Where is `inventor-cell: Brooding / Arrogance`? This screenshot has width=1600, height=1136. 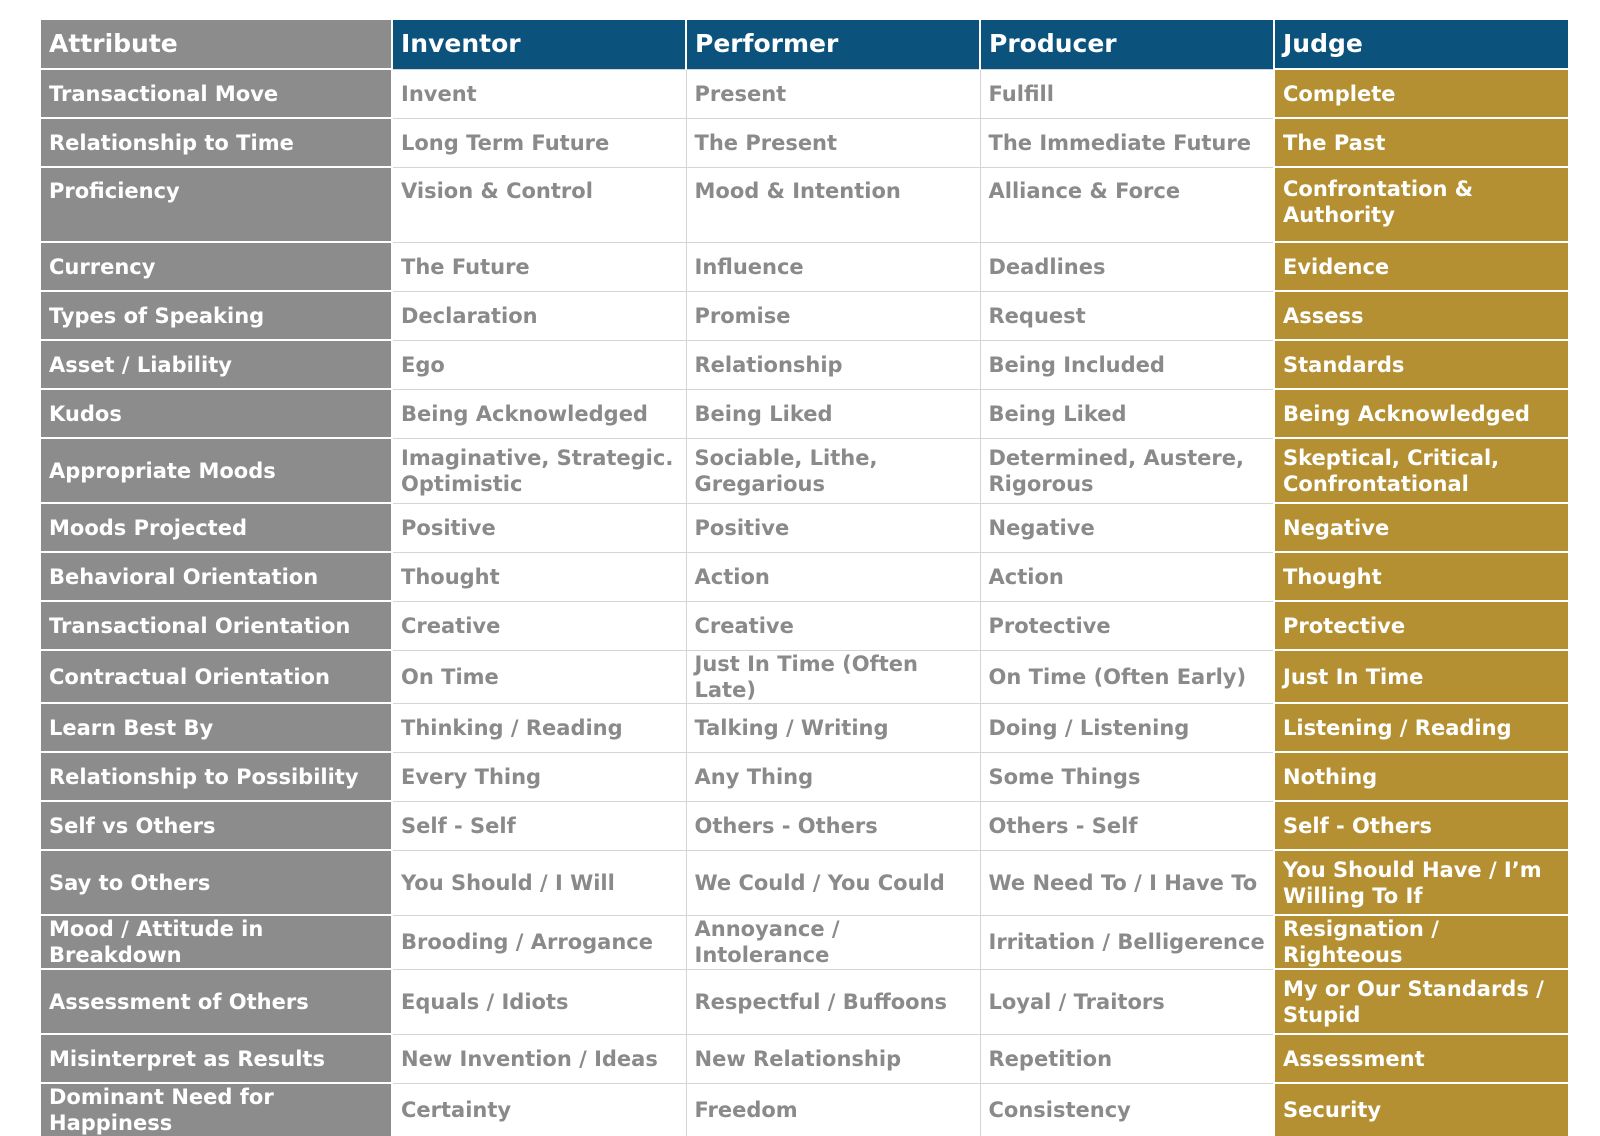 inventor-cell: Brooding / Arrogance is located at coordinates (539, 941).